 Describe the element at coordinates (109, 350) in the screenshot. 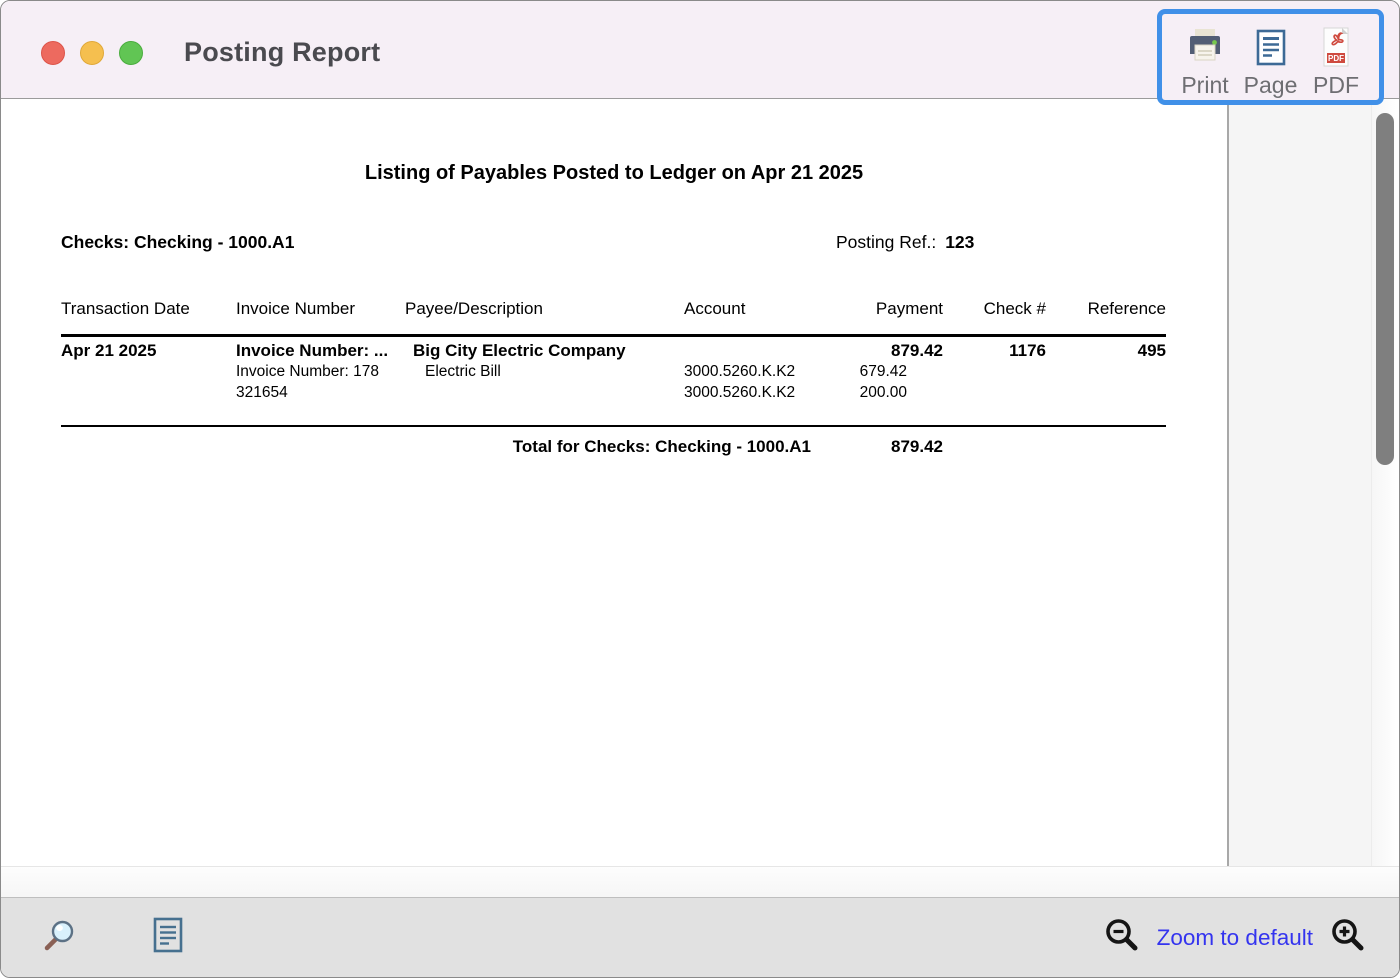

I see `entry-date: Apr 21 2025` at that location.